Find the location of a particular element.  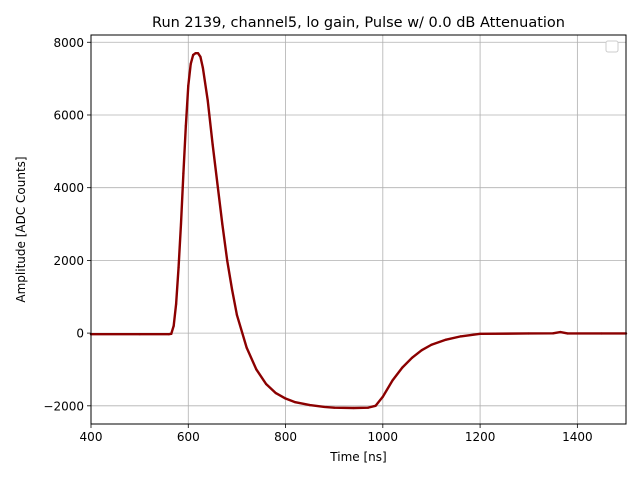

legend-box is located at coordinates (612, 46).